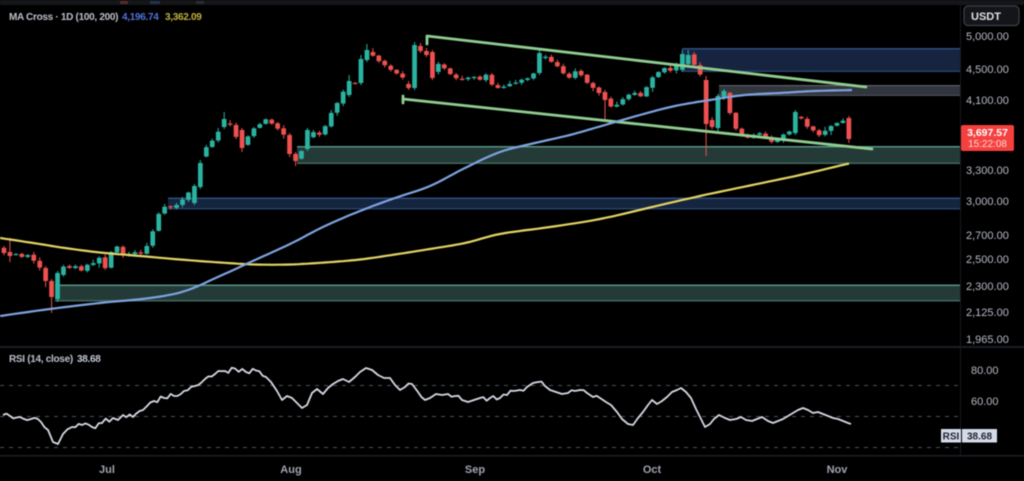  What do you see at coordinates (987, 101) in the screenshot?
I see `svg-text: 4,100.00` at bounding box center [987, 101].